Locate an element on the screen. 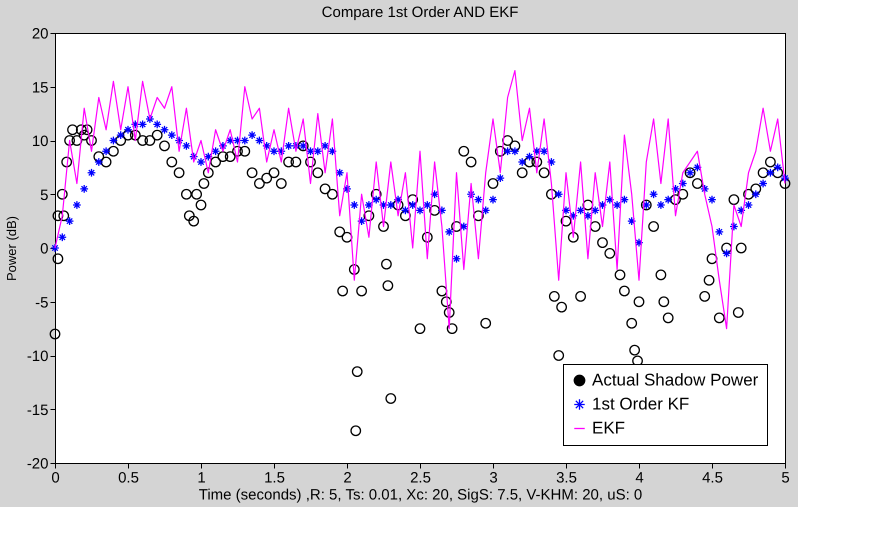  x-tick-label: 1 is located at coordinates (201, 478).